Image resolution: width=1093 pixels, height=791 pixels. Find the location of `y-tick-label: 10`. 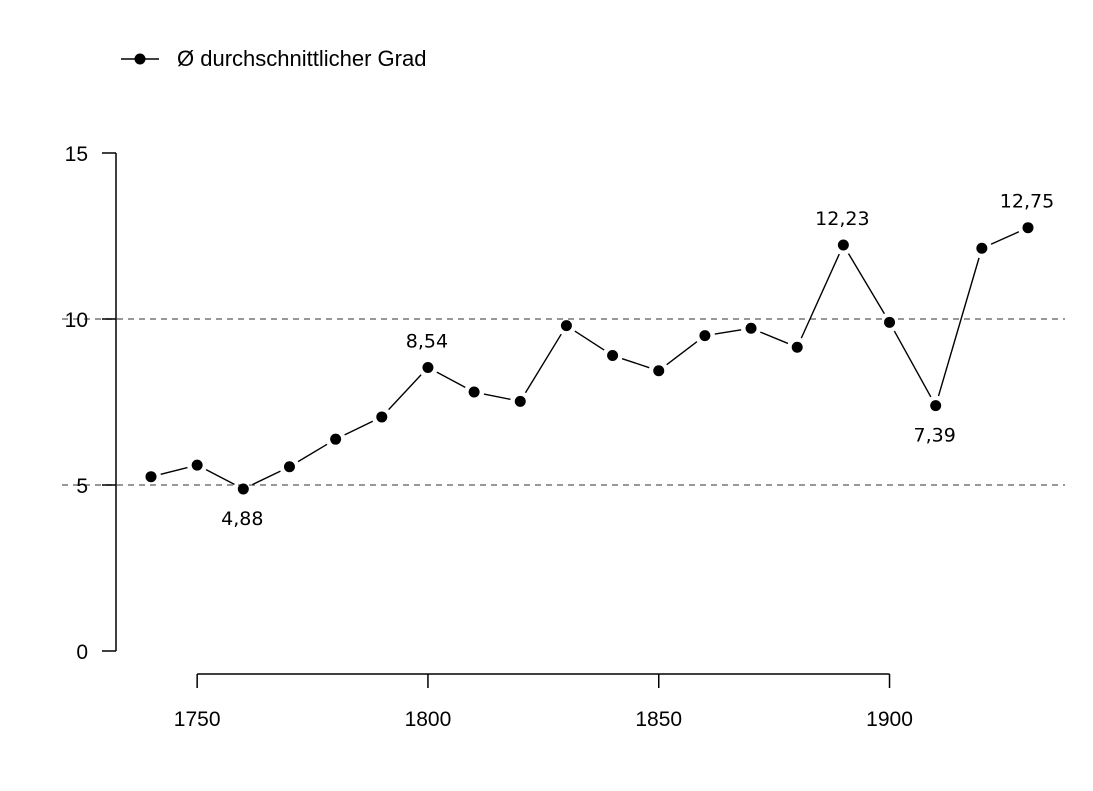

y-tick-label: 10 is located at coordinates (76, 320).